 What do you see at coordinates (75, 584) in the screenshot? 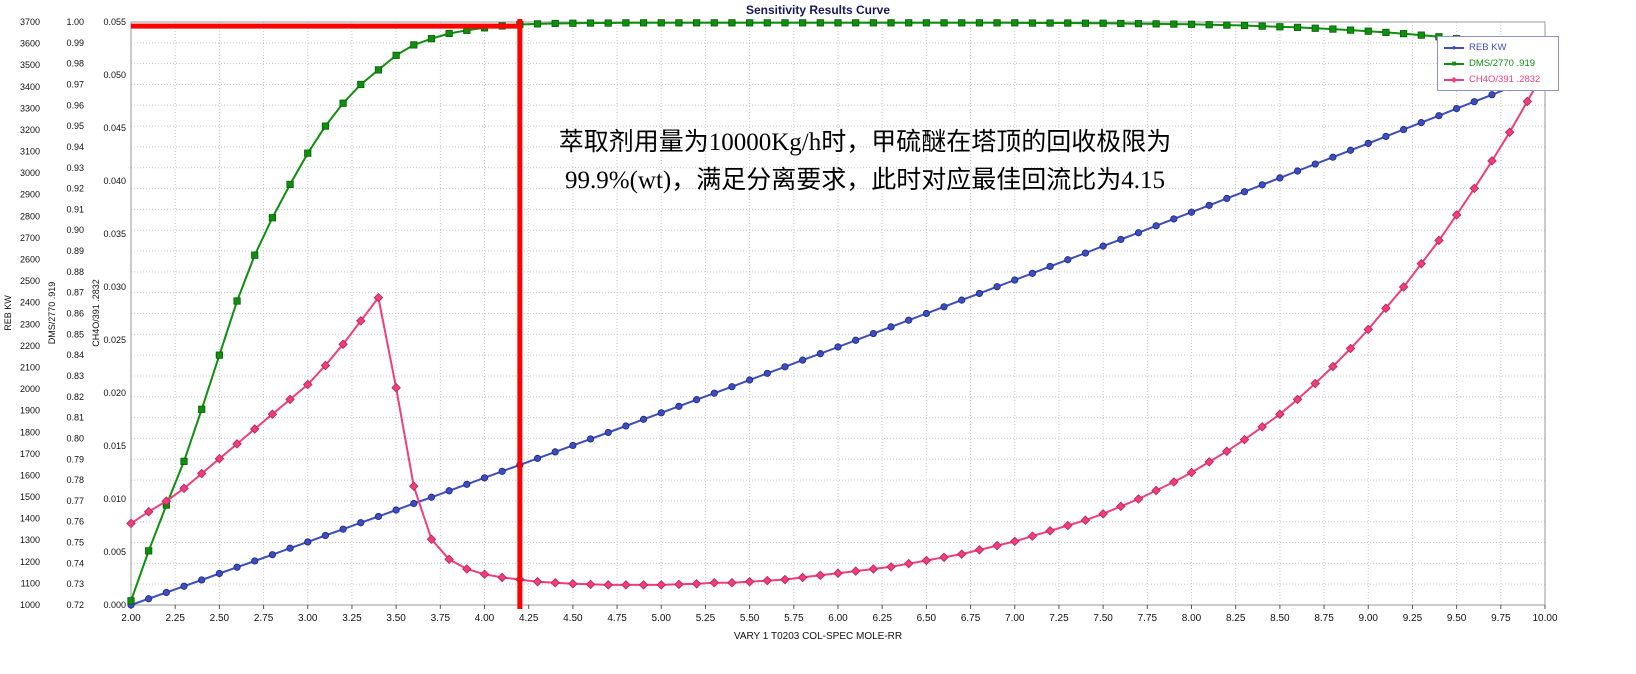
I see `svg-text: 0.73` at bounding box center [75, 584].